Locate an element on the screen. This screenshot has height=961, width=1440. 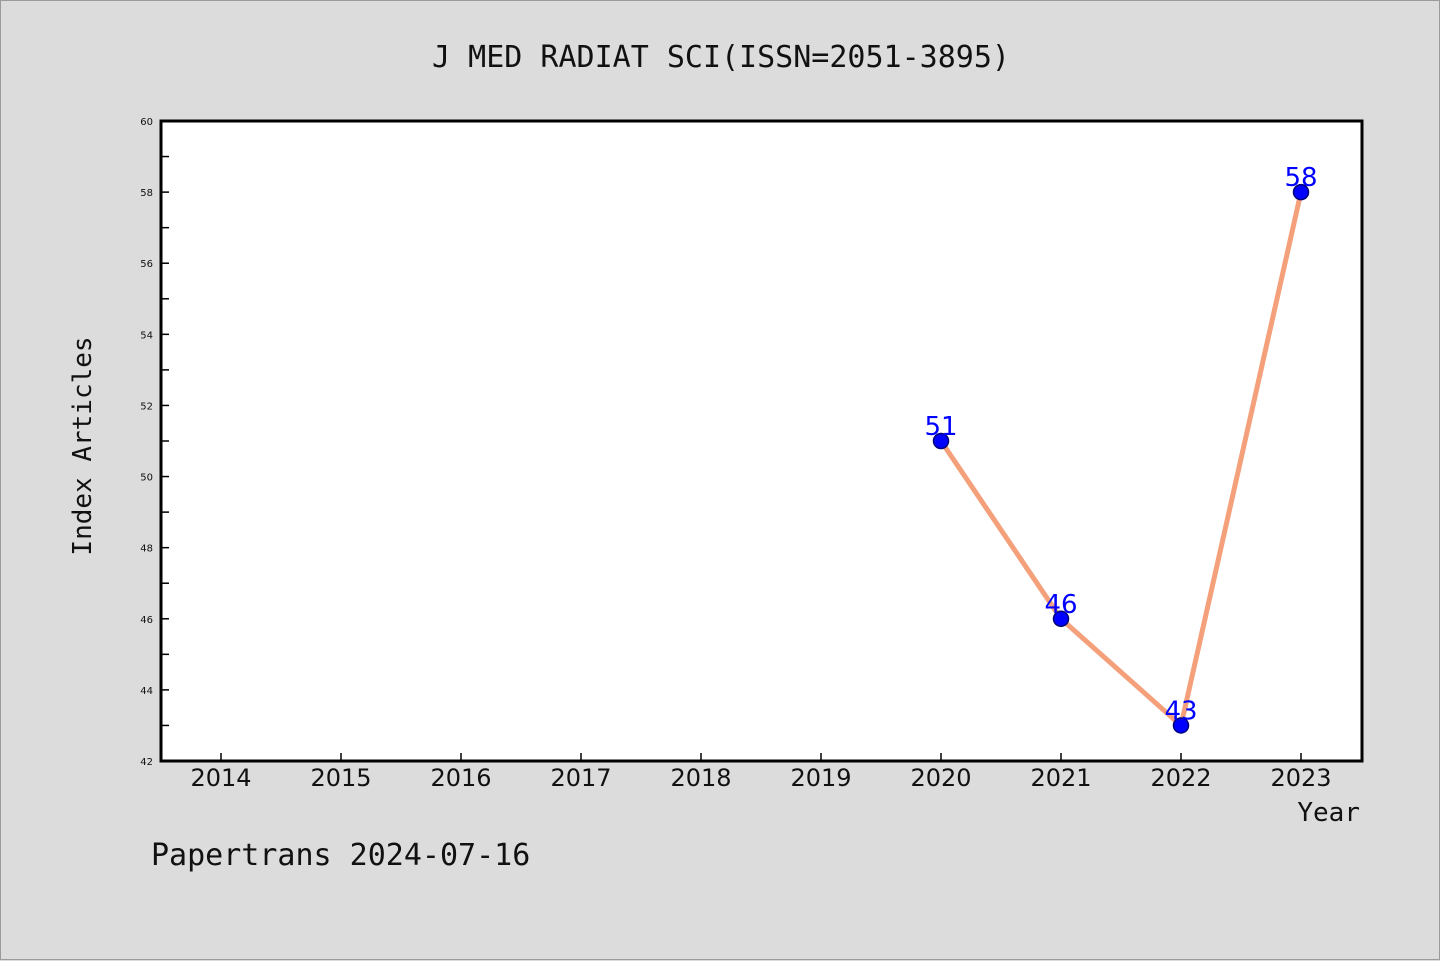
y-tick-label: 60 is located at coordinates (146, 122).